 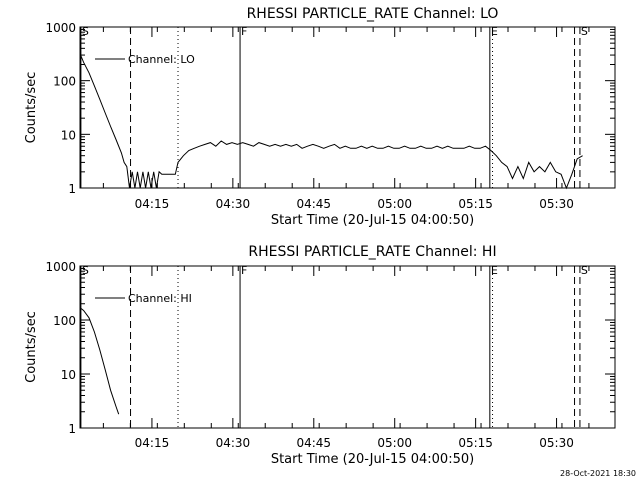 What do you see at coordinates (99, 361) in the screenshot?
I see `series-line` at bounding box center [99, 361].